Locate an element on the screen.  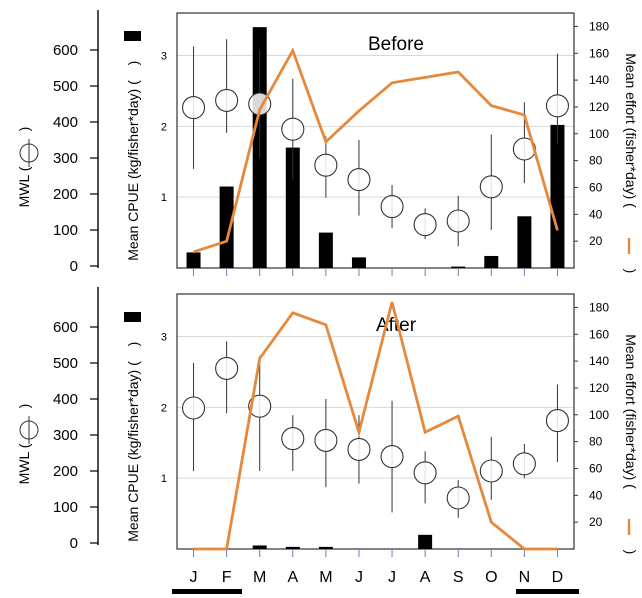
season-bar-nov-dec is located at coordinates (547, 591).